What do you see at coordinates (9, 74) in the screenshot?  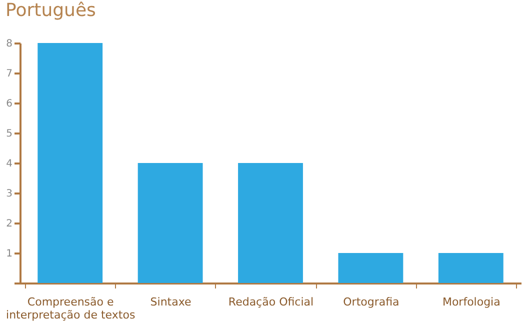 I see `y-tick-label: 7` at bounding box center [9, 74].